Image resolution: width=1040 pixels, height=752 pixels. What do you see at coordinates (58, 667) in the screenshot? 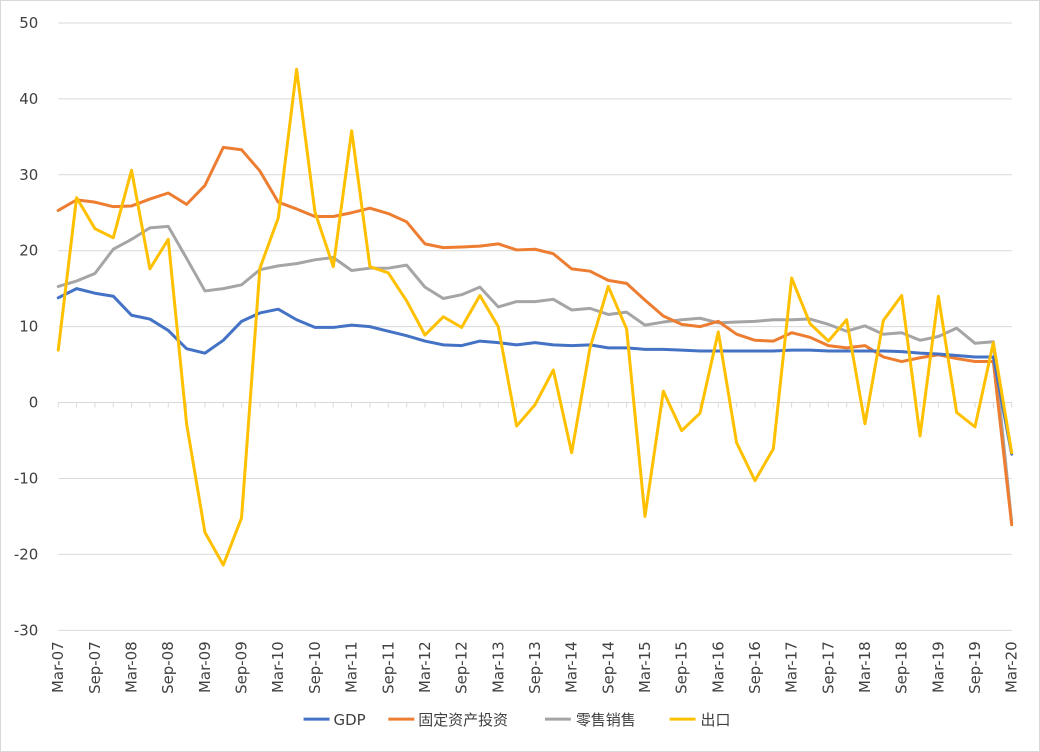
I see `x-tick-label: Mar-07` at bounding box center [58, 667].